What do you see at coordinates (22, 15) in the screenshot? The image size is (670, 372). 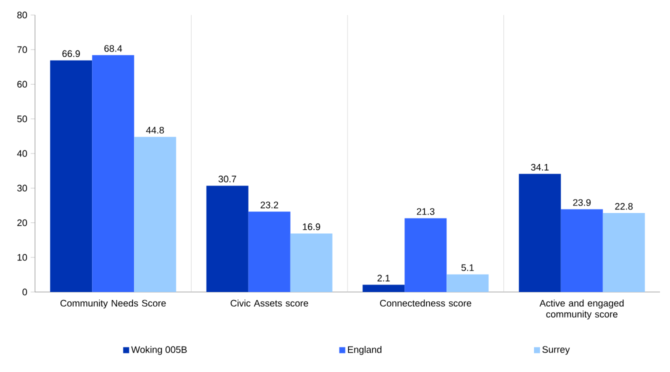 I see `y-tick-label: 80` at bounding box center [22, 15].